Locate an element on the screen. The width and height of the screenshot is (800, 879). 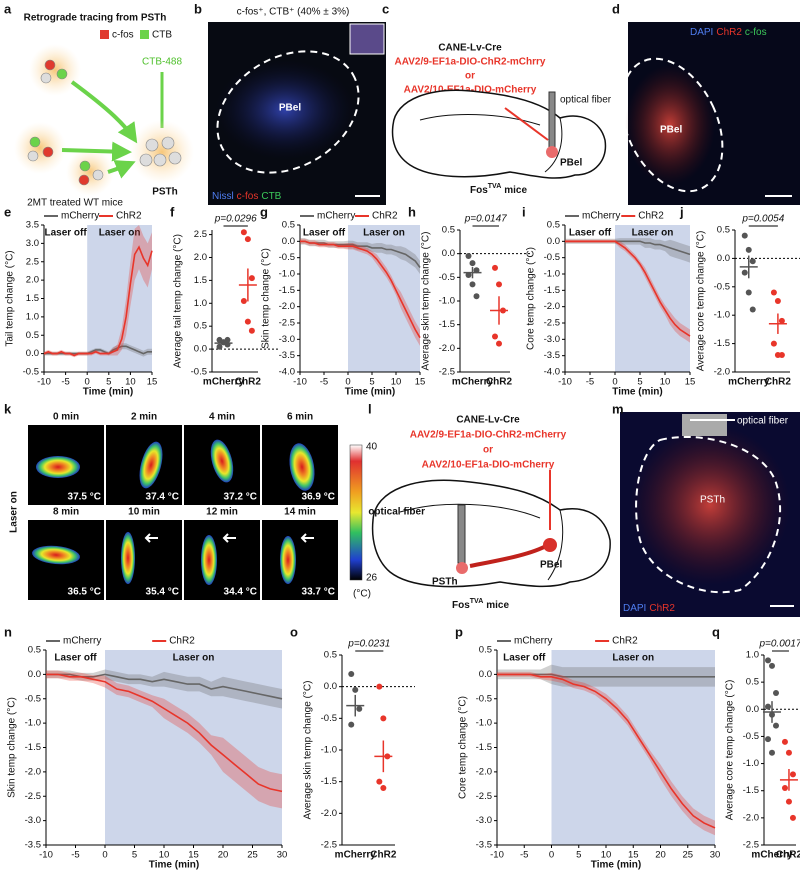
x-tick-label: 30 is located at coordinates (282, 855).